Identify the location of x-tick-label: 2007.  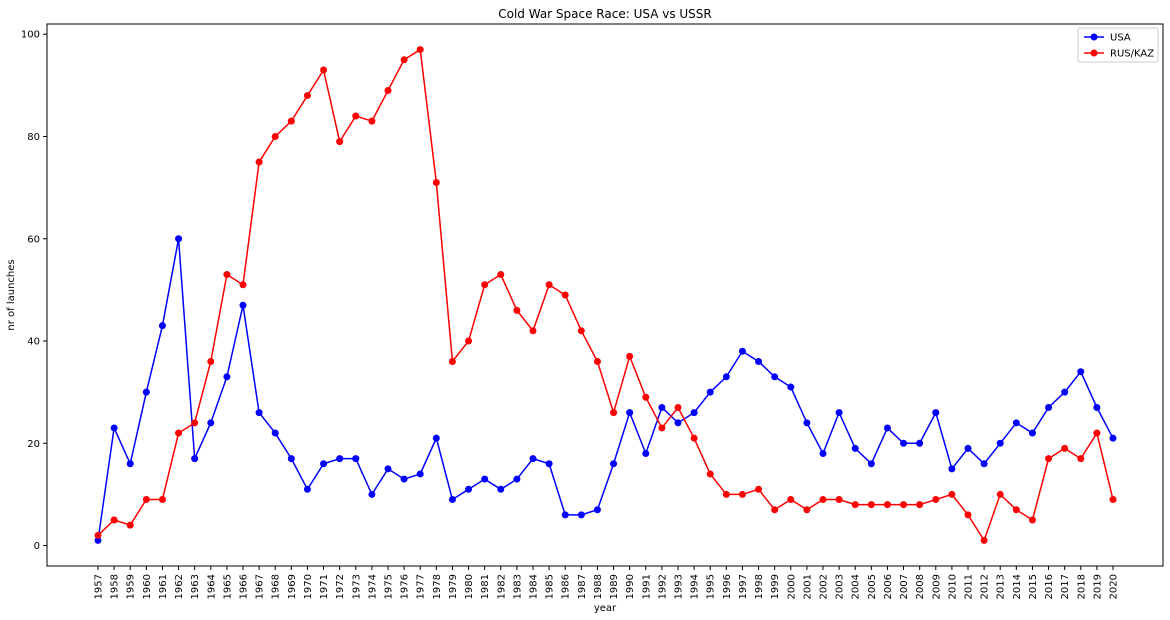
(904, 586).